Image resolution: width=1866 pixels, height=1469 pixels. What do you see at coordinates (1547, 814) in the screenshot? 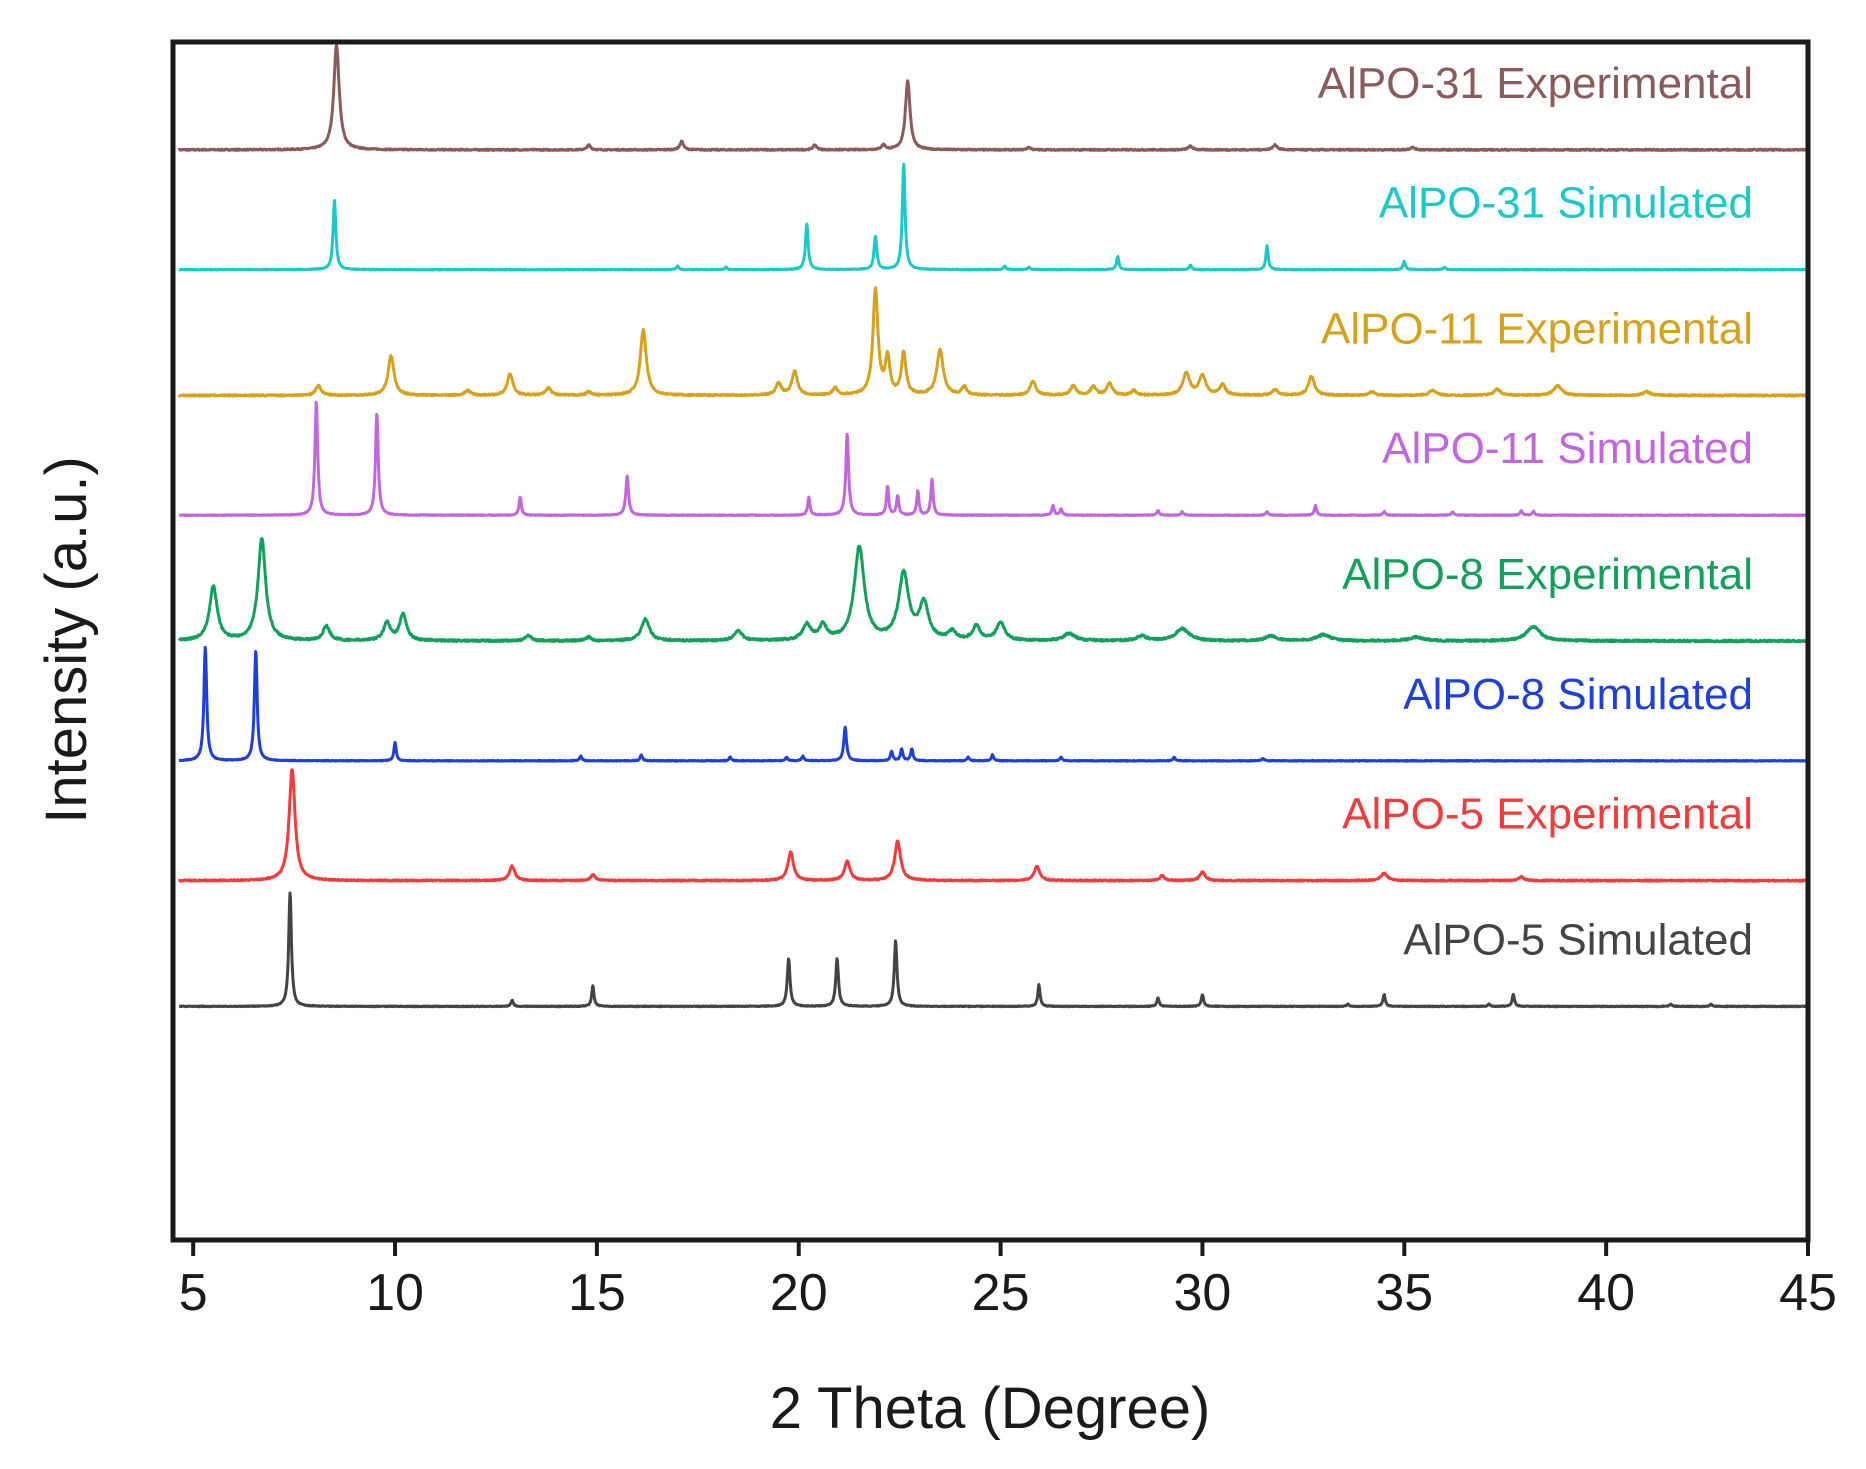
I see `label-alpo-5-experimental: AlPO-5 Experimental` at bounding box center [1547, 814].